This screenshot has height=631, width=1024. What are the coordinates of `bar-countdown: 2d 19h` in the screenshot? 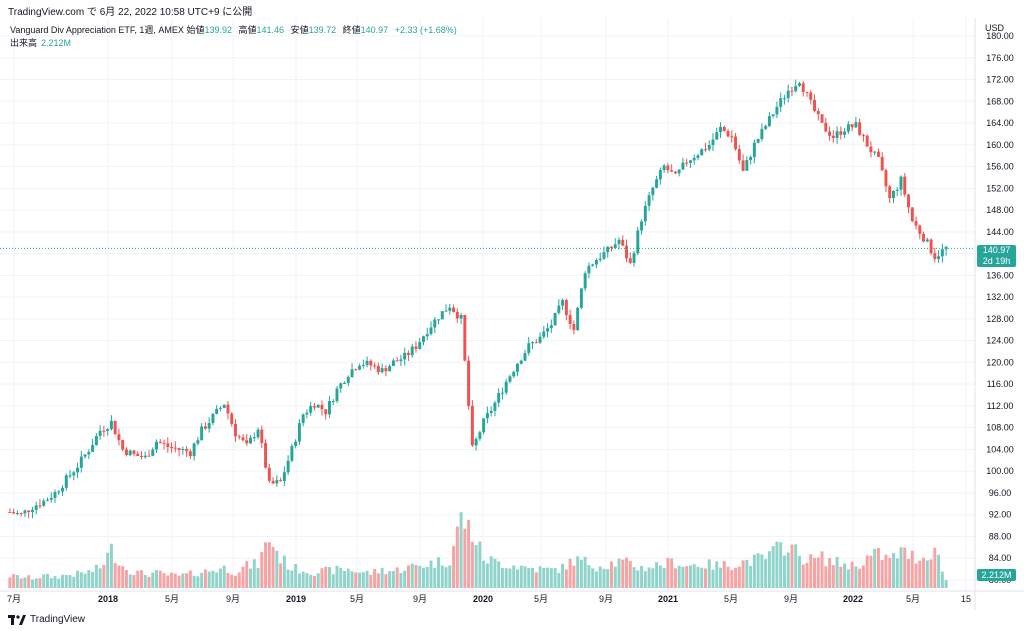 It's located at (996, 261).